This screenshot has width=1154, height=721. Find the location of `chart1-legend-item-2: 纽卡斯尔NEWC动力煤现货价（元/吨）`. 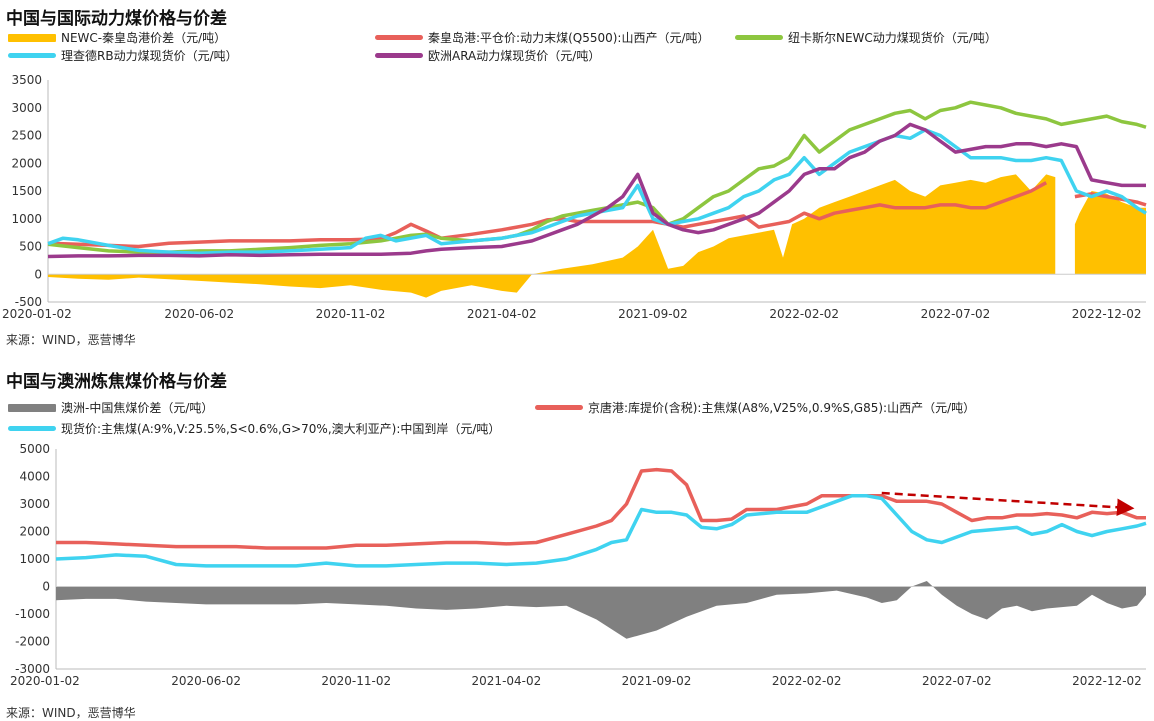

chart1-legend-item-2: 纽卡斯尔NEWC动力煤现货价（元/吨） is located at coordinates (866, 37).